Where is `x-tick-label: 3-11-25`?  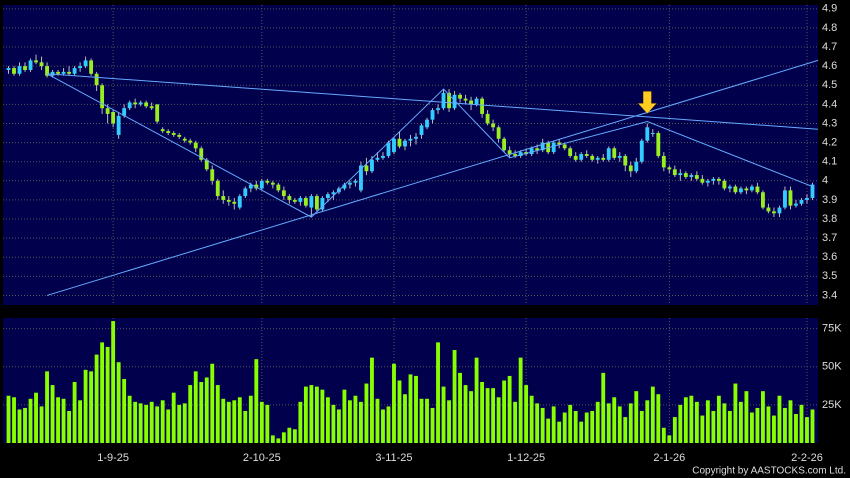
x-tick-label: 3-11-25 is located at coordinates (393, 458).